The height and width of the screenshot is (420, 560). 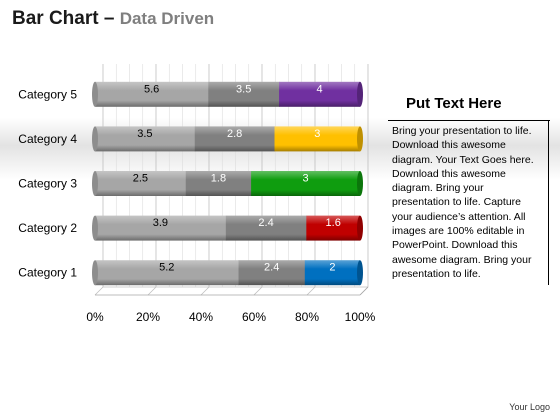 I want to click on data-label: 3.9, so click(x=160, y=223).